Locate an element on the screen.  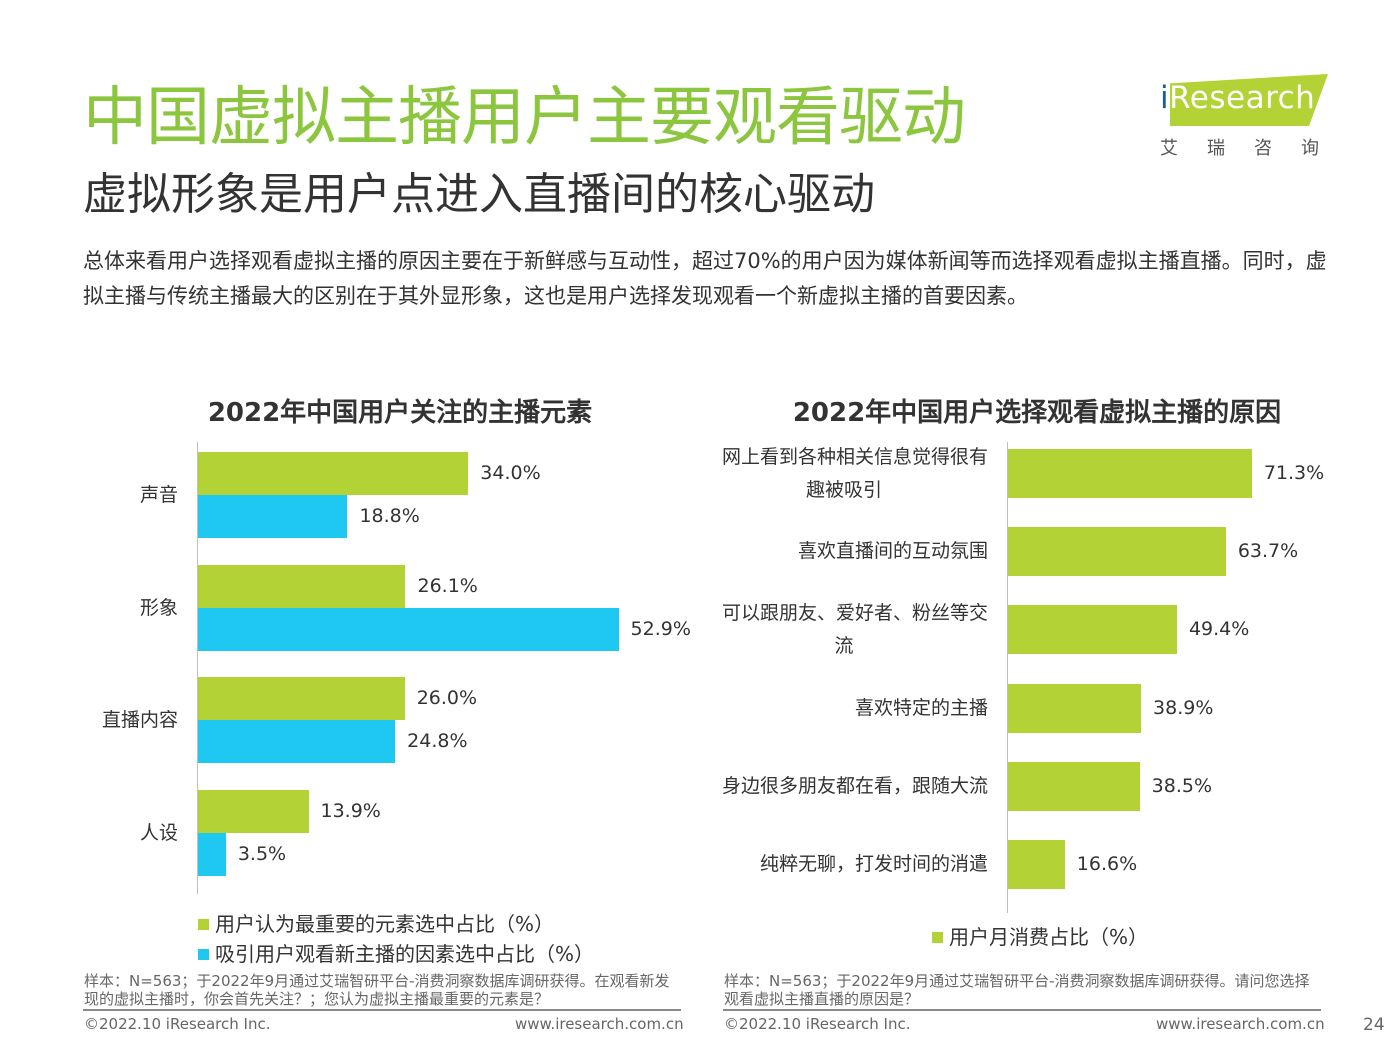
right-chart-axis is located at coordinates (1007, 678).